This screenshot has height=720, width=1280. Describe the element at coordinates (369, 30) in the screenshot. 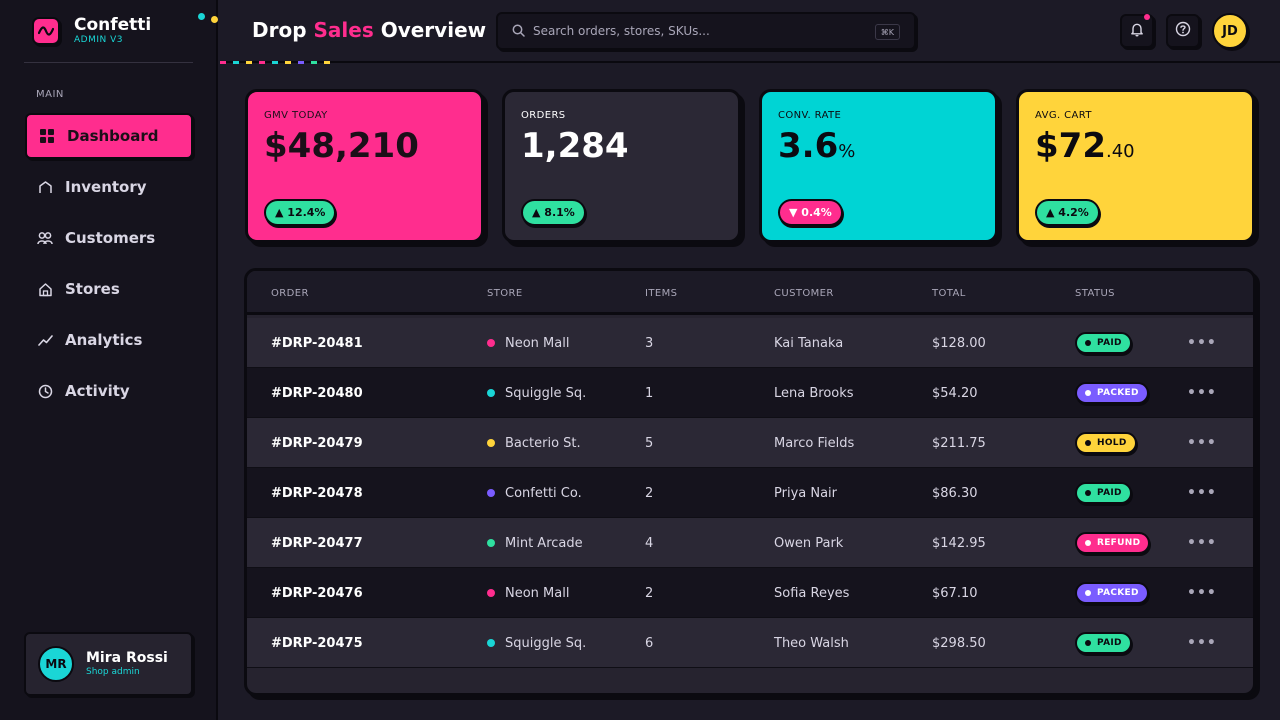

I see `page-title: Drop Sales Overview` at that location.